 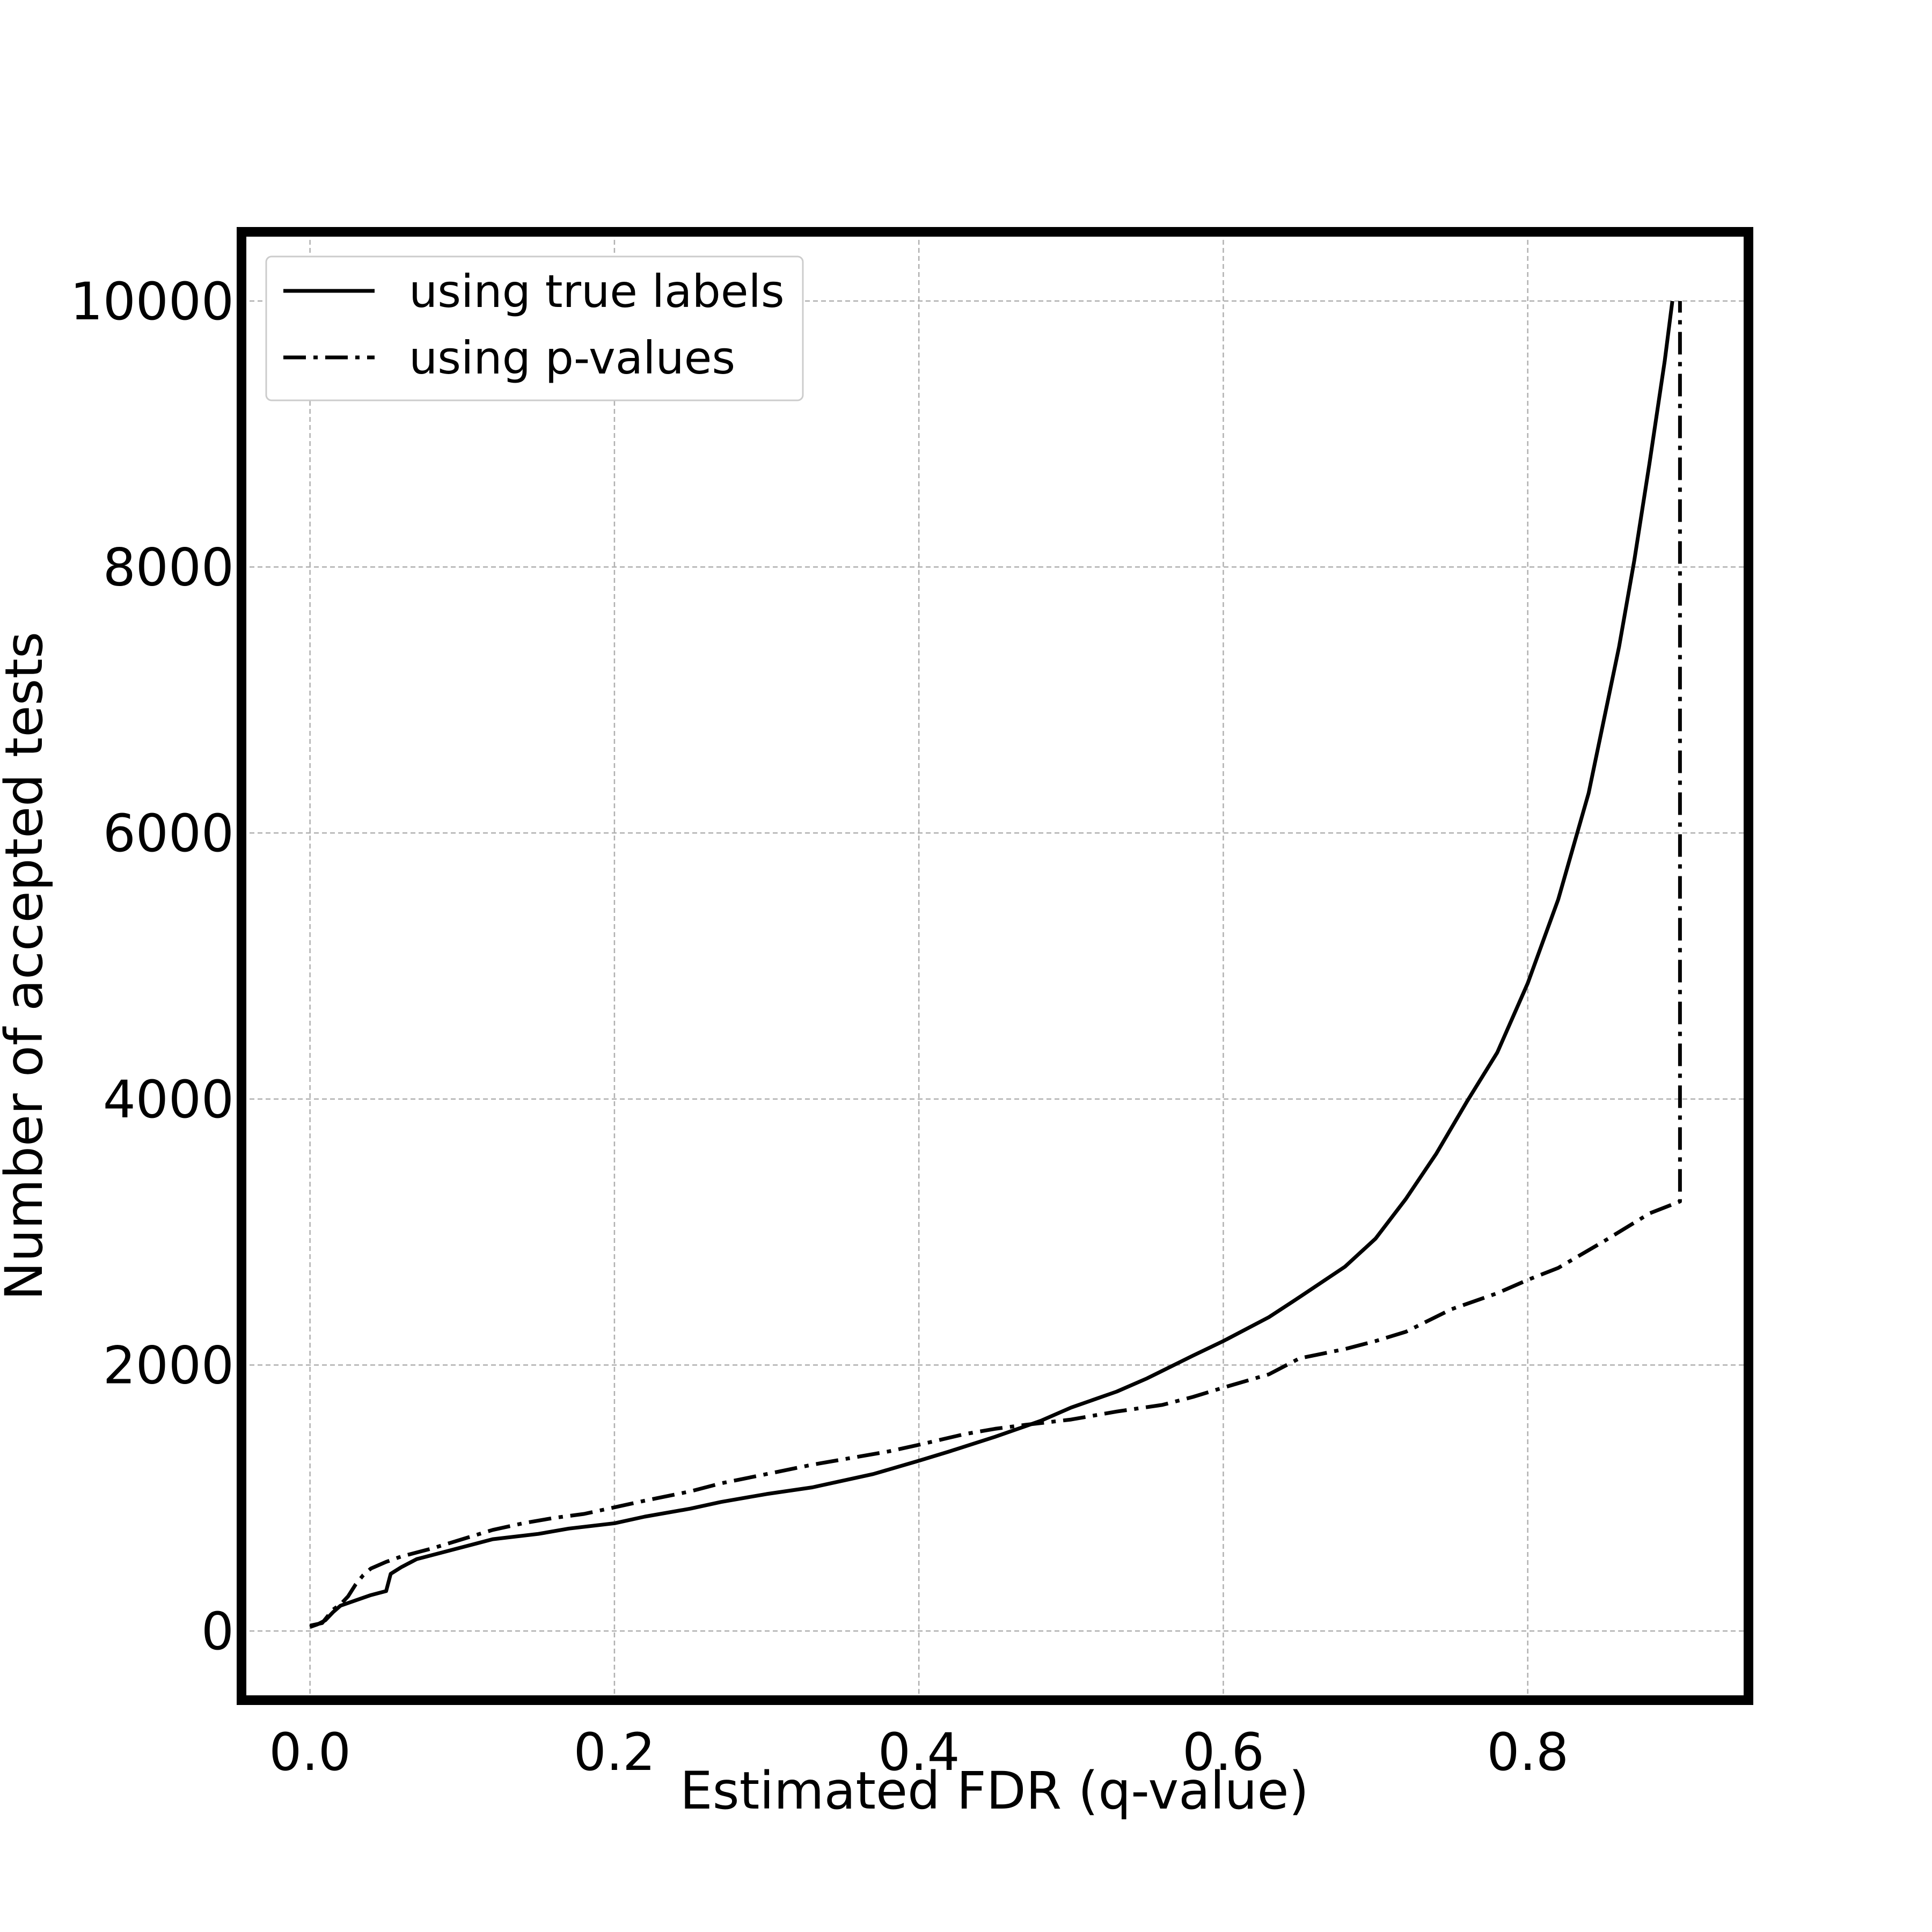 I want to click on y-tick-label: 0, so click(x=217, y=1631).